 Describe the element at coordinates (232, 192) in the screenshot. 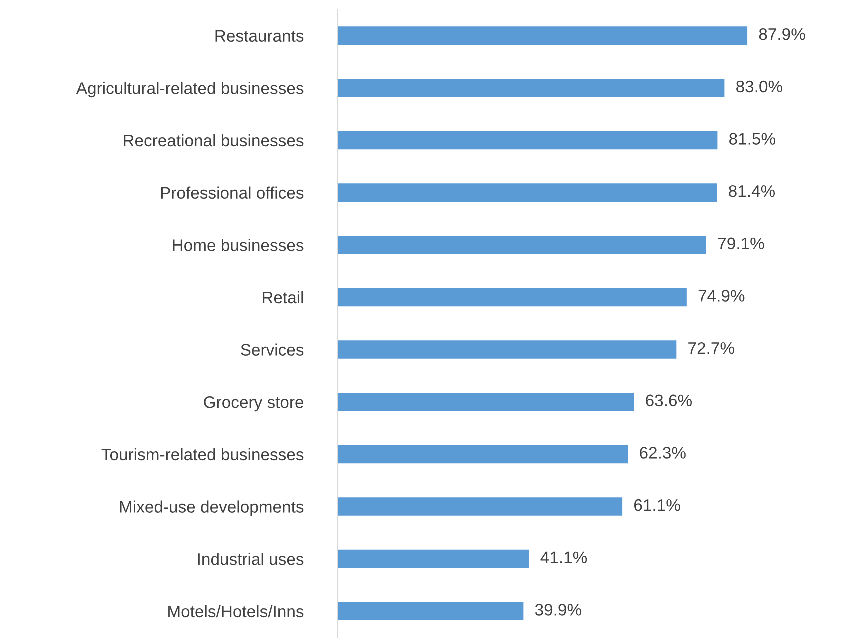

I see `y-tick-label: Professional offices` at that location.